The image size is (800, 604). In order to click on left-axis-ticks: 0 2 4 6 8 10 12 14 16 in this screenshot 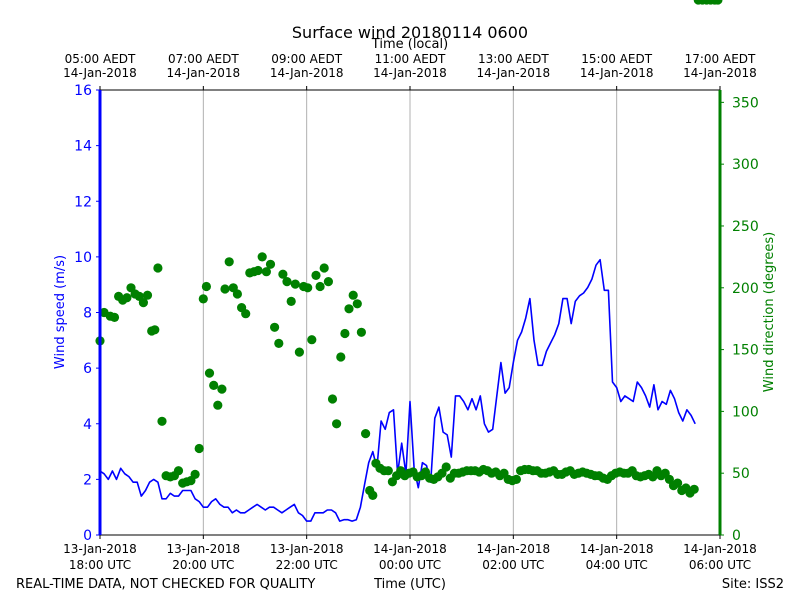, I will do `click(87, 313)`.